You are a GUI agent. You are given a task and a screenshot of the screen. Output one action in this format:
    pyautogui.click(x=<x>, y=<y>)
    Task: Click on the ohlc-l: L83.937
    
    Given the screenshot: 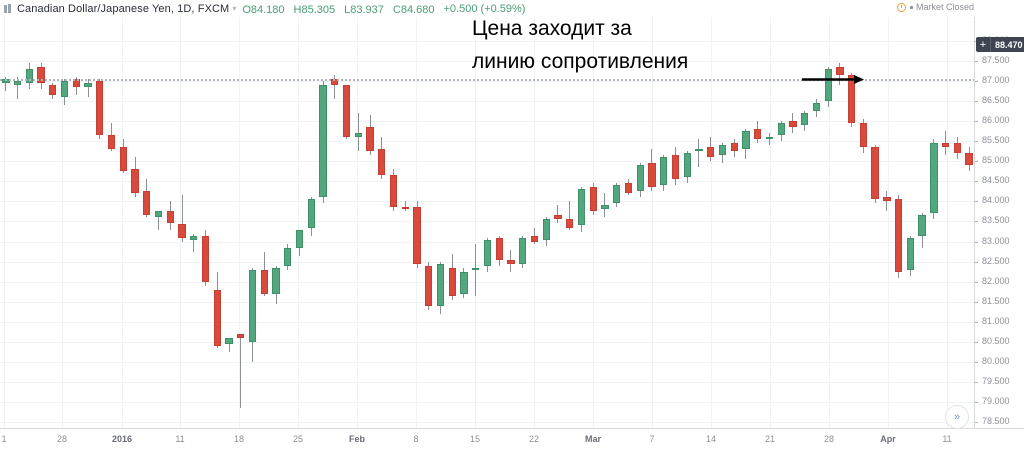 What is the action you would take?
    pyautogui.click(x=364, y=9)
    